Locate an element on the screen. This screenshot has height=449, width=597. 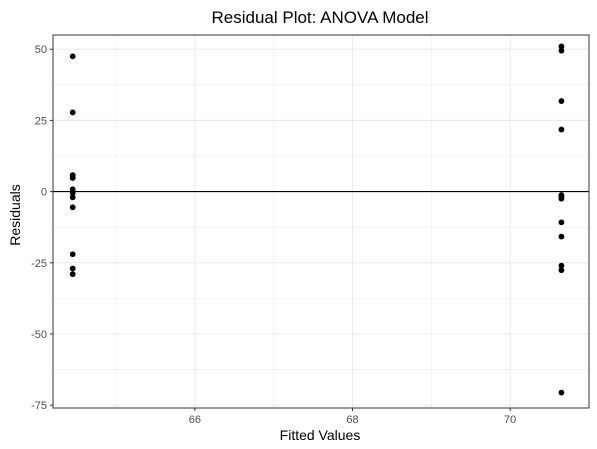
x-tick-label: 70 is located at coordinates (510, 420).